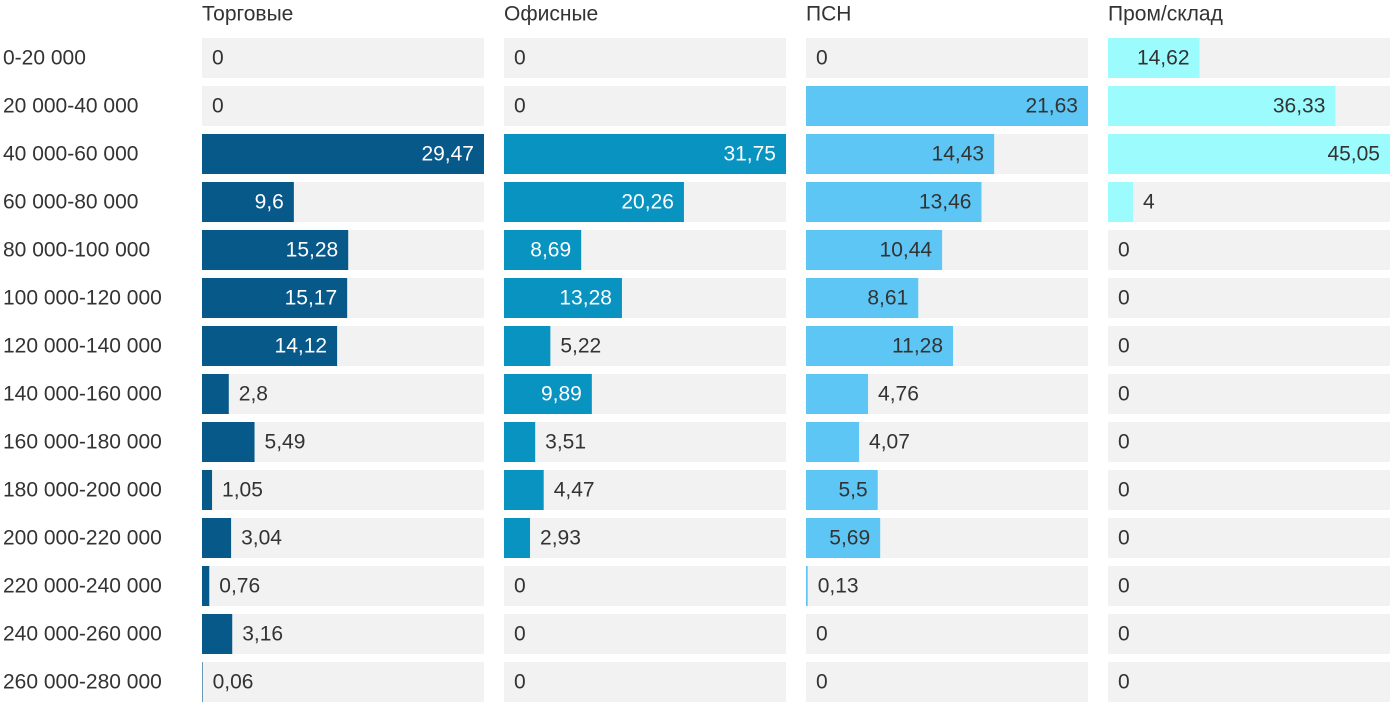 The image size is (1400, 718). Describe the element at coordinates (82, 442) in the screenshot. I see `category-label: 160 000-180 000` at that location.